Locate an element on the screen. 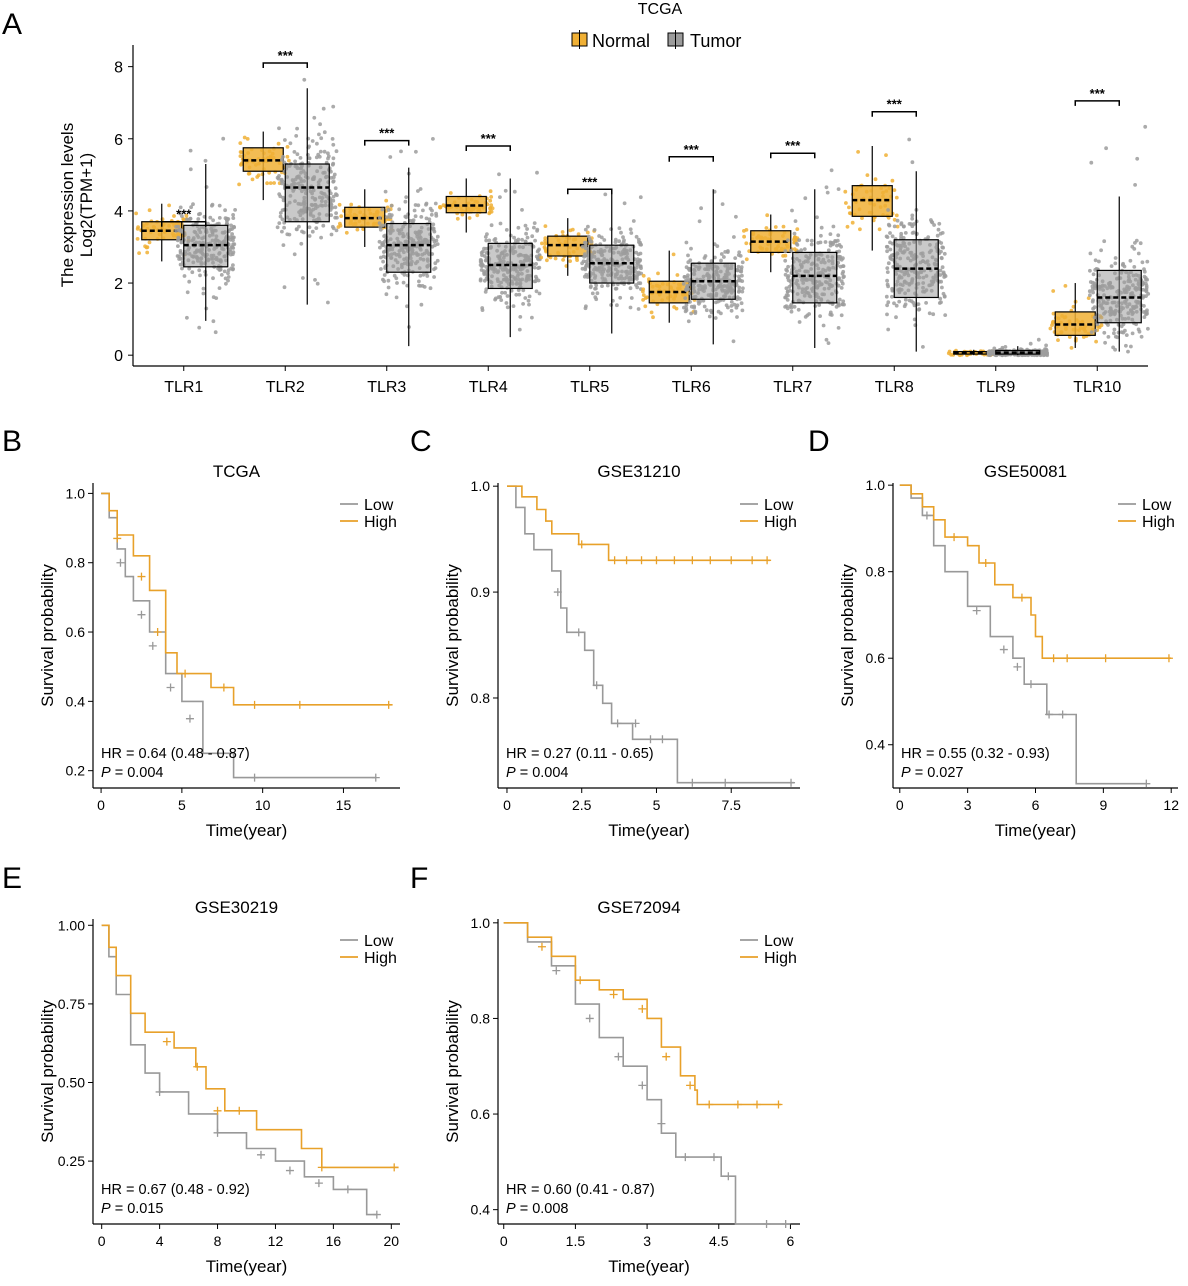  tumor-box-TLR5 is located at coordinates (612, 264).